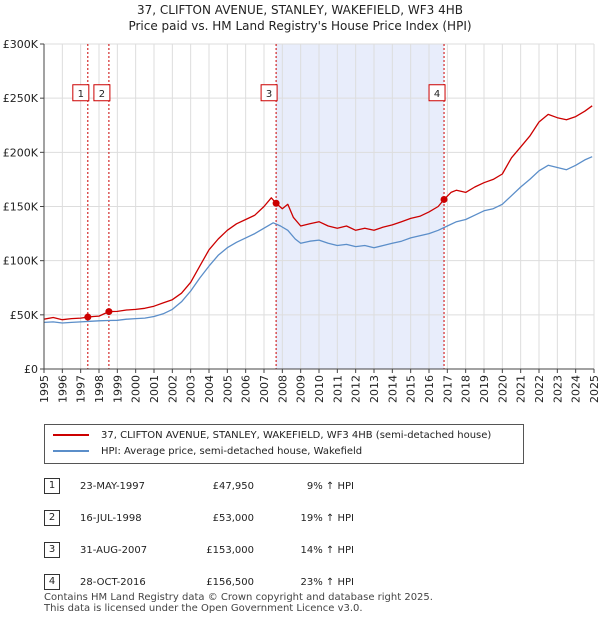 Image resolution: width=600 pixels, height=620 pixels. Describe the element at coordinates (24, 315) in the screenshot. I see `y-tick-label: £50K` at that location.